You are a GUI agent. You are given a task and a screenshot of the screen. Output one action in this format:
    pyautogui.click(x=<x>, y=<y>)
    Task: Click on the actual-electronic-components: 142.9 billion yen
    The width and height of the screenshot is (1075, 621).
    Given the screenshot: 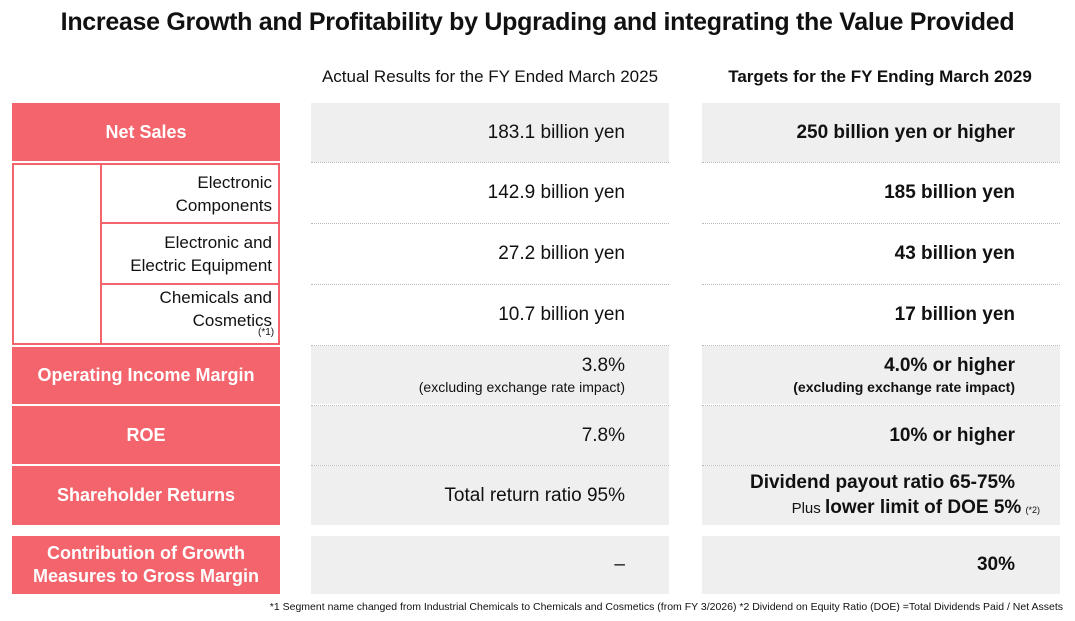 What is the action you would take?
    pyautogui.click(x=490, y=192)
    